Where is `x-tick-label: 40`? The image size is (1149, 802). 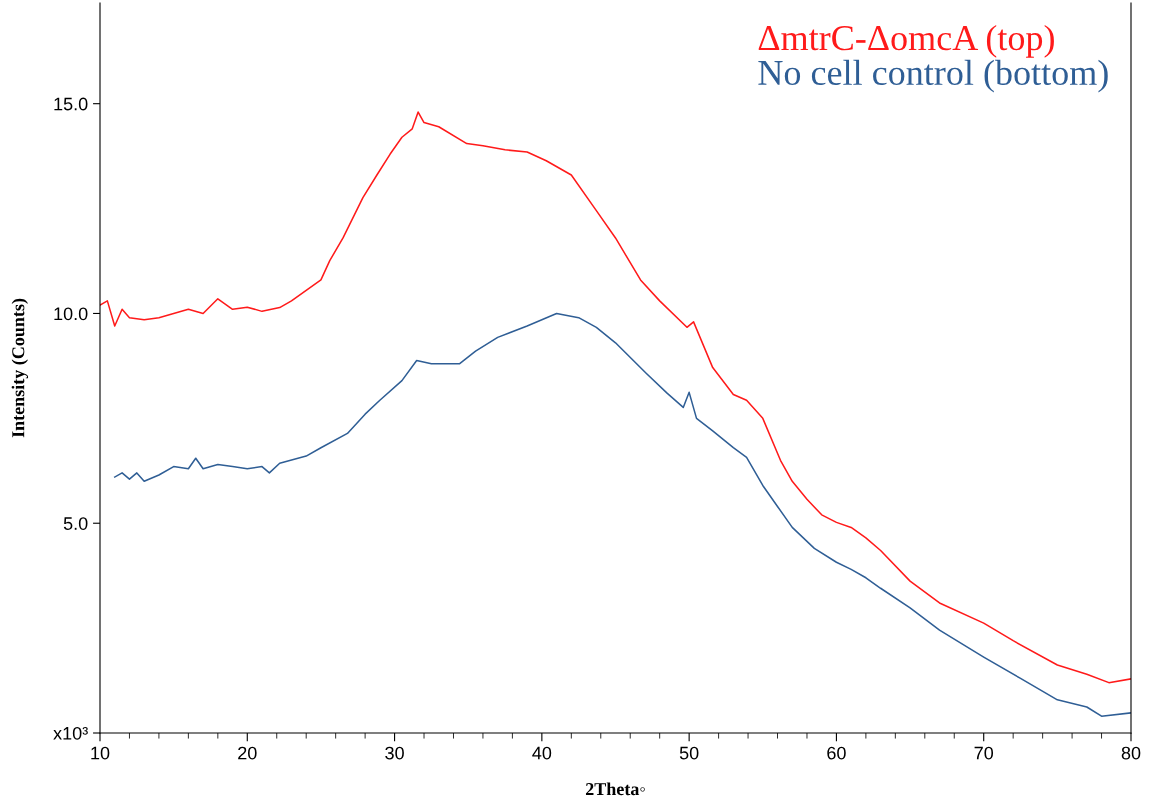
x-tick-label: 40 is located at coordinates (542, 753).